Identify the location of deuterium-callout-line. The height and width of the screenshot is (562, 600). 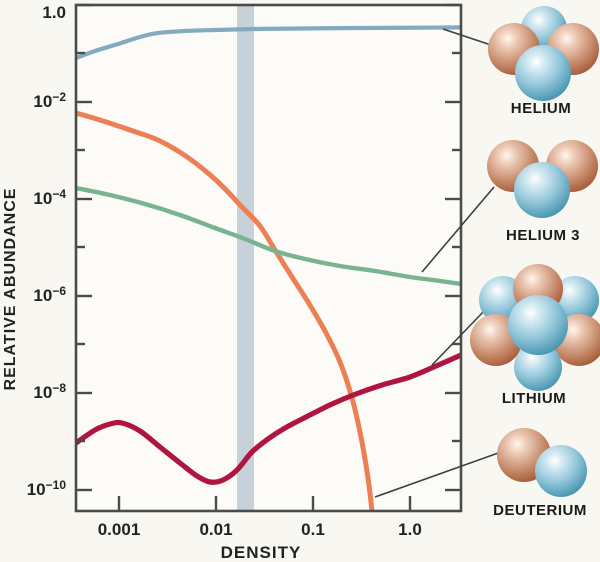
(438, 474).